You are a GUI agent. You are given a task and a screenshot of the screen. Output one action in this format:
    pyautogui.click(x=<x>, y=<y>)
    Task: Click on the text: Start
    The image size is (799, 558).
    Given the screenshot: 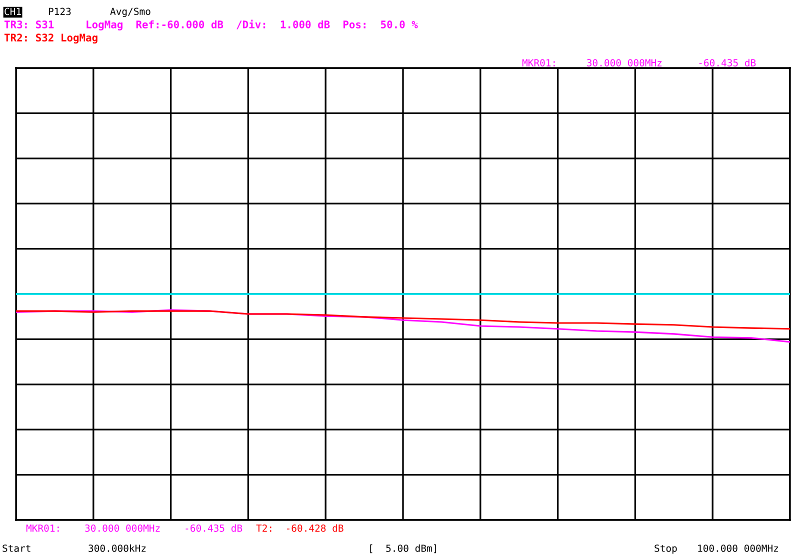 What is the action you would take?
    pyautogui.click(x=16, y=548)
    